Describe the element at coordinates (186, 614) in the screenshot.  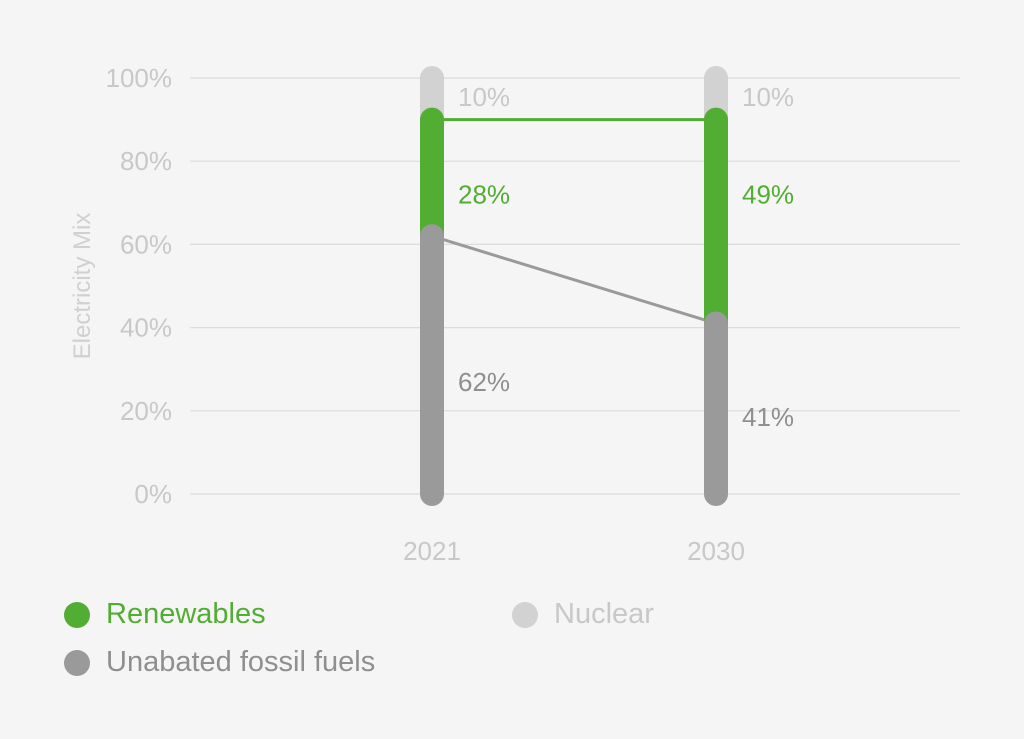
I see `legend-label-renewables: Renewables` at that location.